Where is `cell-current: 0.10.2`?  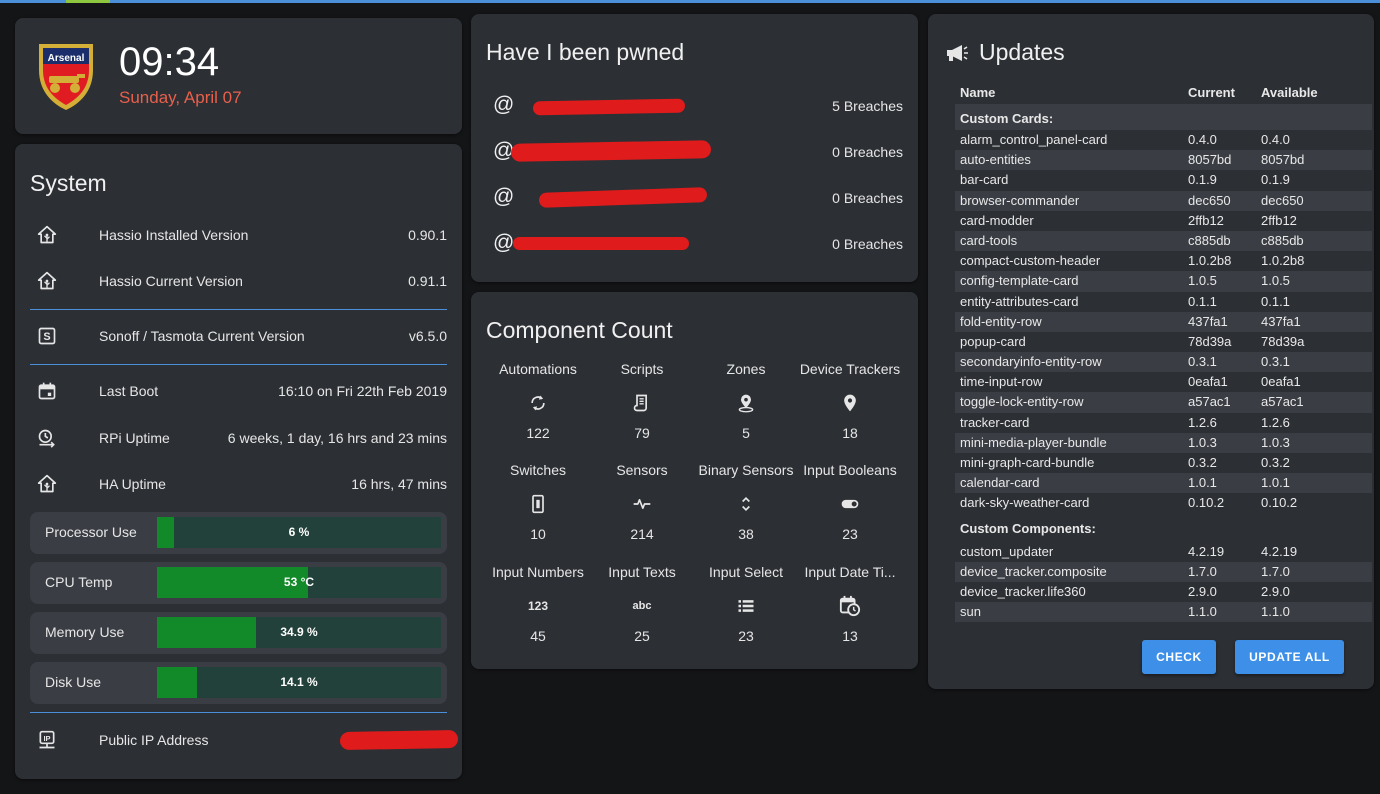 cell-current: 0.10.2 is located at coordinates (1206, 503).